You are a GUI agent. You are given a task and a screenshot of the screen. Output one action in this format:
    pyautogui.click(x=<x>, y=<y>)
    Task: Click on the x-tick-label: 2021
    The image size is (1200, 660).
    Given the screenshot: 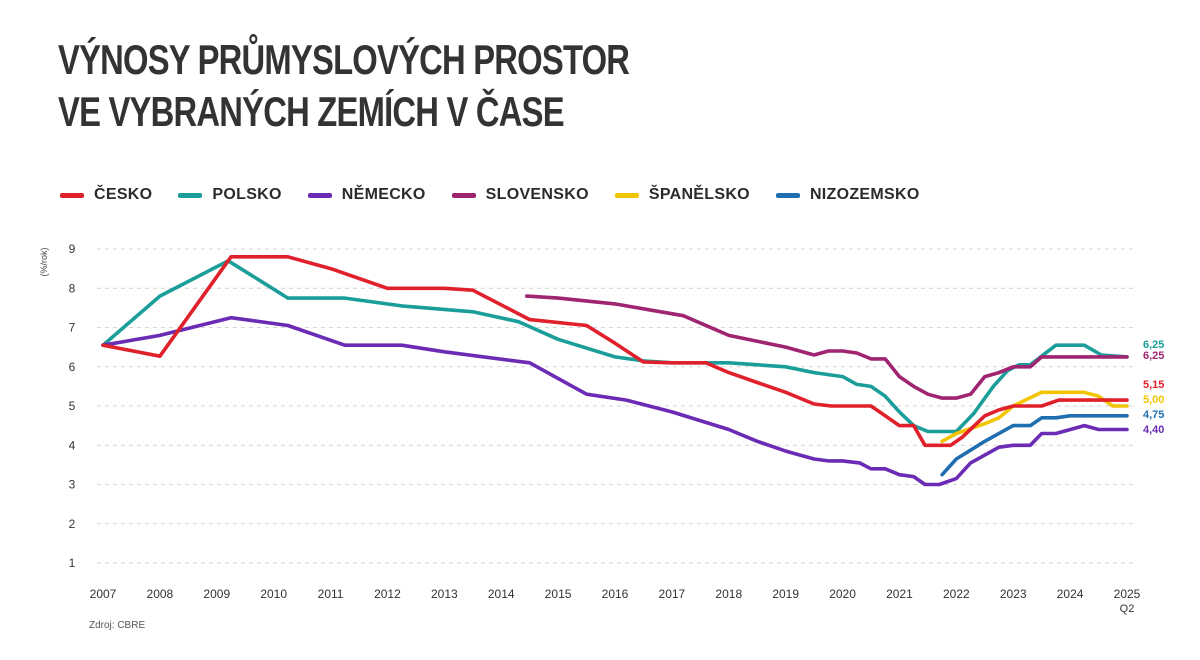 What is the action you would take?
    pyautogui.click(x=899, y=594)
    